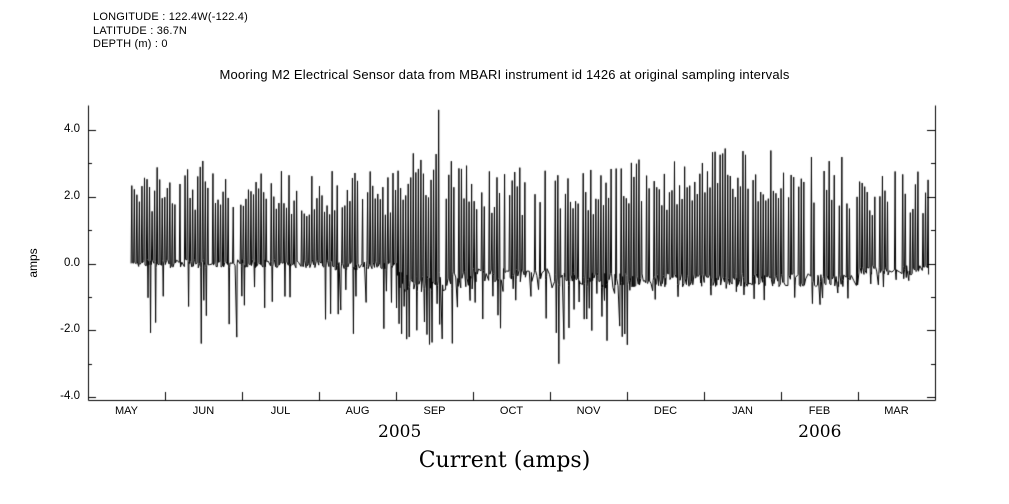 The height and width of the screenshot is (504, 1009). Describe the element at coordinates (140, 30) in the screenshot. I see `header-latitude: LATITUDE : 36.7N` at that location.